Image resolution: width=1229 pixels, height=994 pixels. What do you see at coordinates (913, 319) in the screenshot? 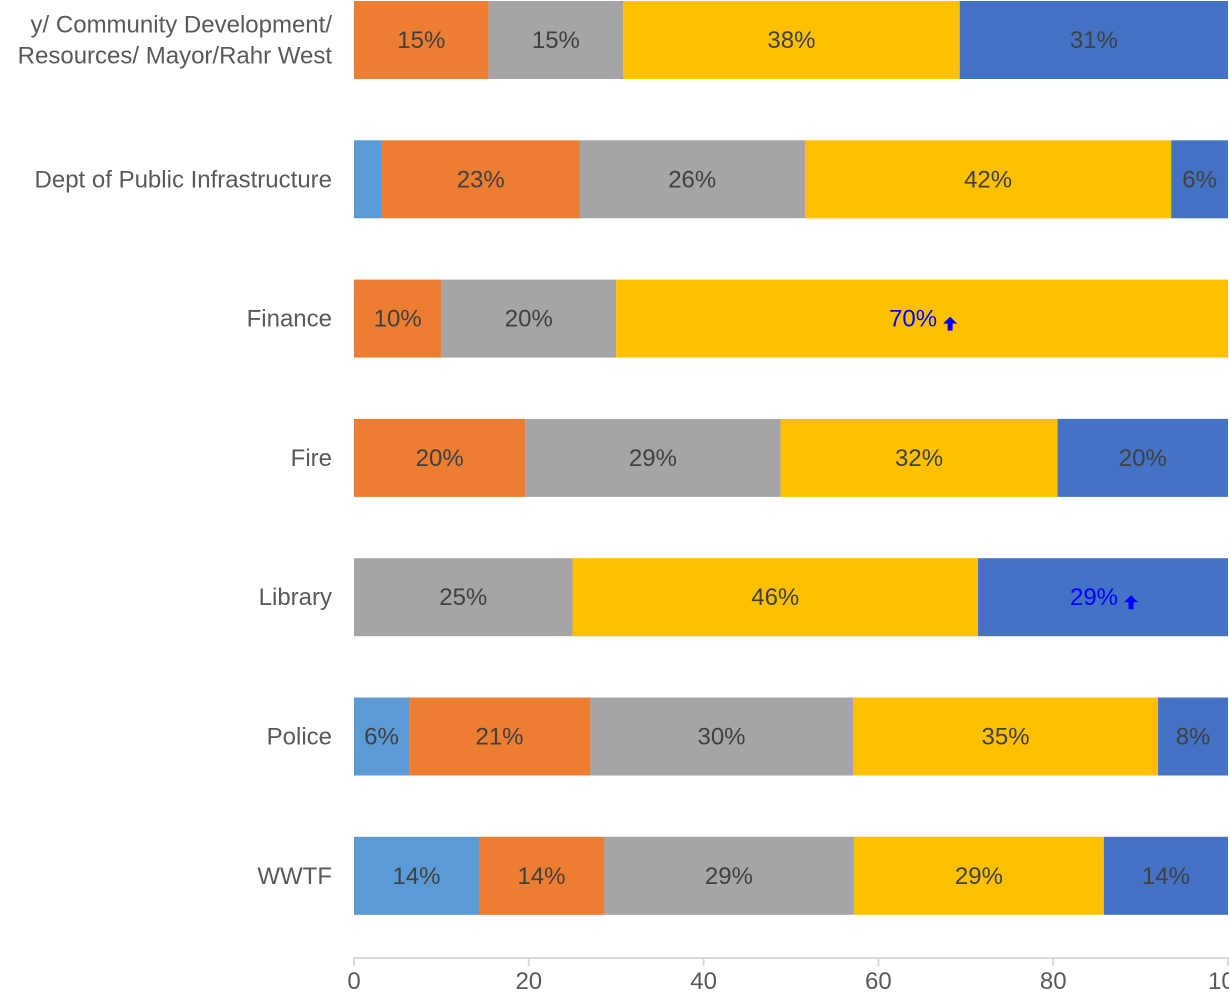
I see `data-label: 70%` at bounding box center [913, 319].